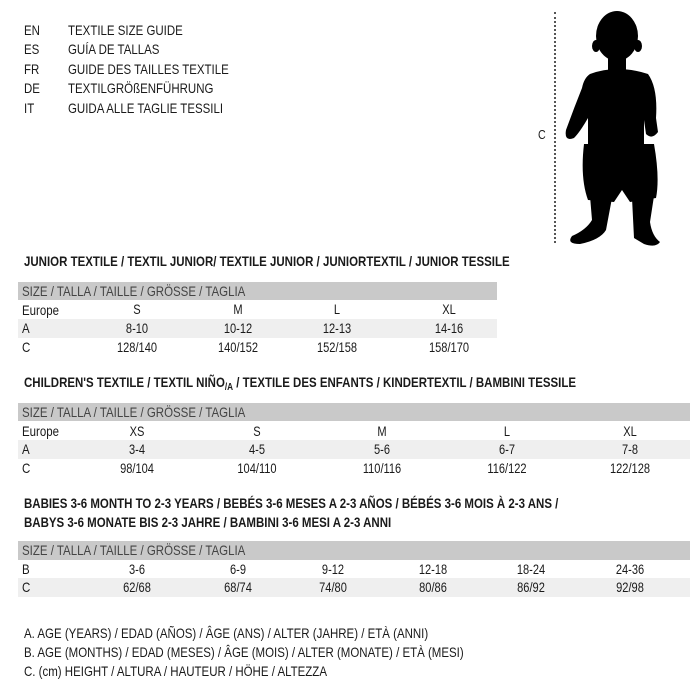 This screenshot has height=700, width=700. Describe the element at coordinates (257, 449) in the screenshot. I see `cell: 4-5` at that location.